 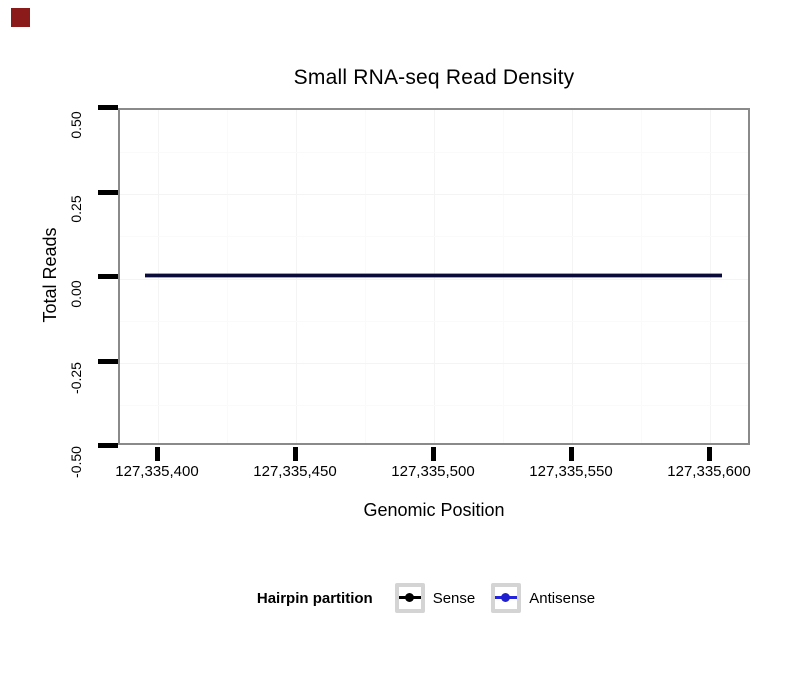 What do you see at coordinates (157, 471) in the screenshot?
I see `x-tick-label: 127,335,400` at bounding box center [157, 471].